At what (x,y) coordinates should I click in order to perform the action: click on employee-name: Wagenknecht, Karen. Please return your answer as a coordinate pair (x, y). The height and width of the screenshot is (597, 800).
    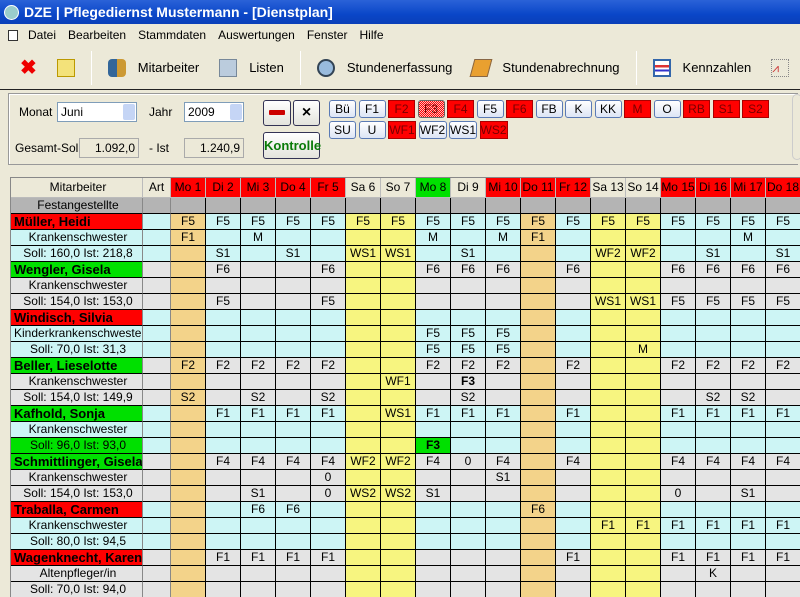
    Looking at the image, I should click on (77, 558).